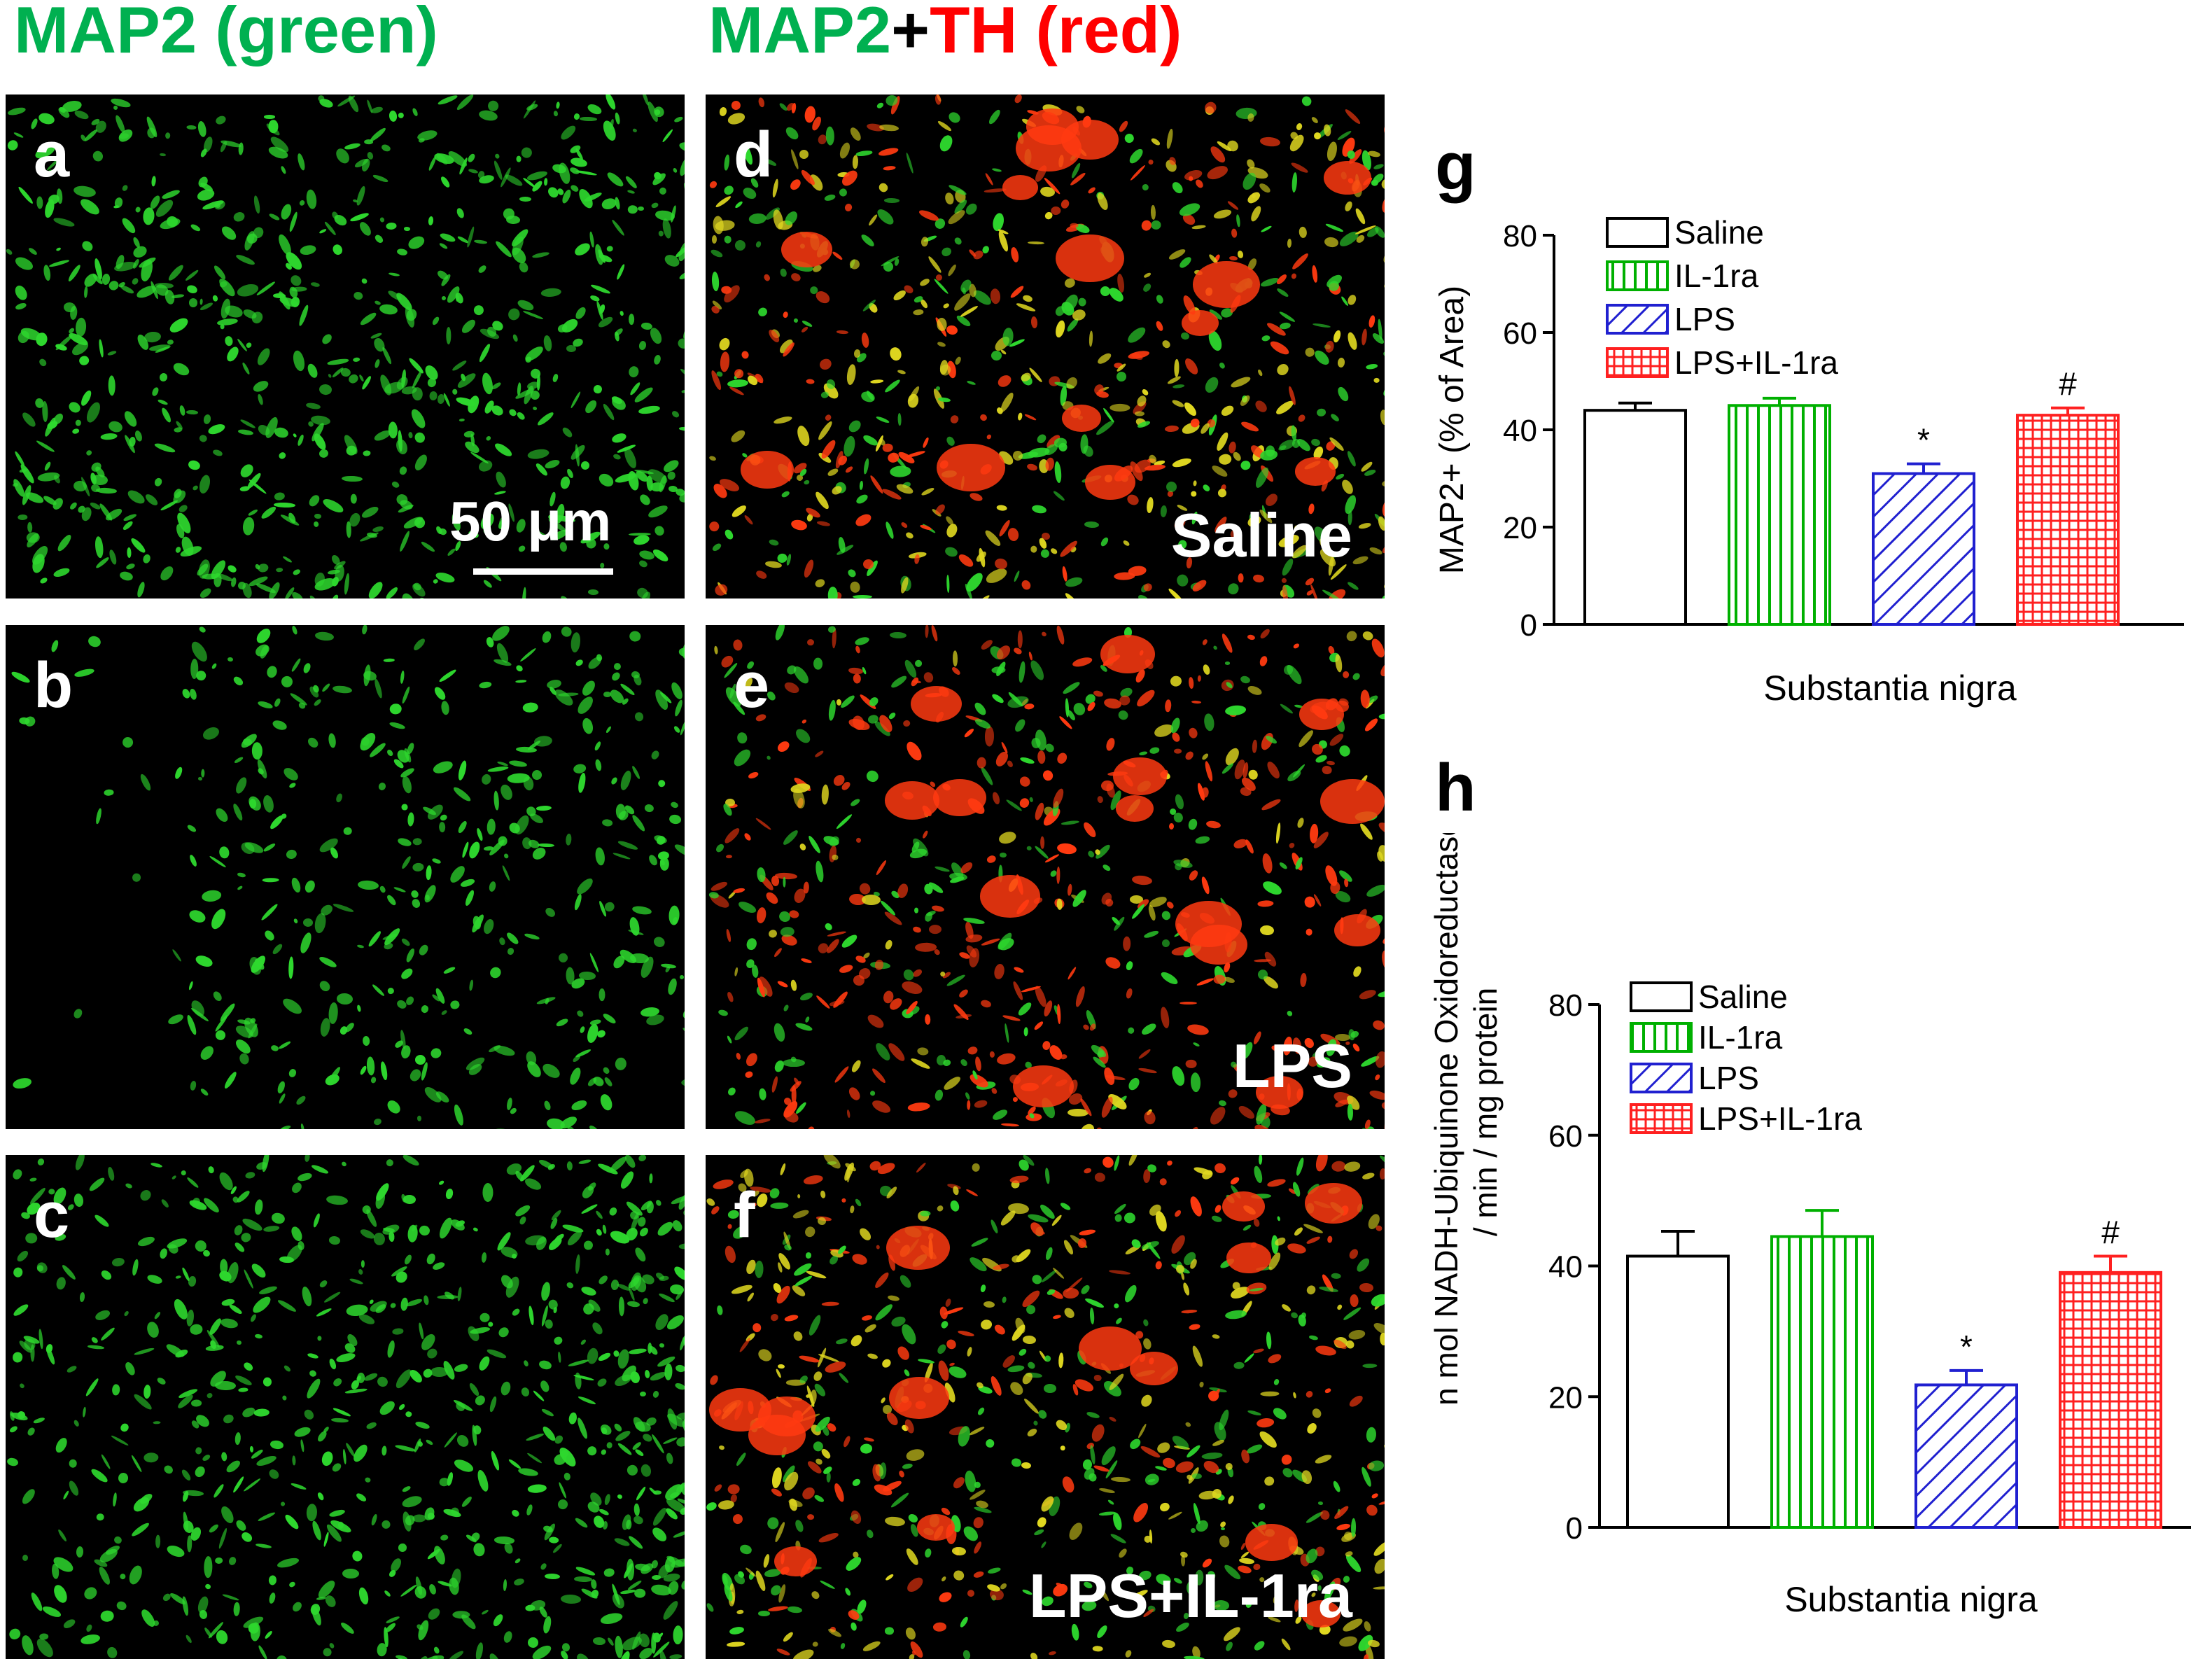 The height and width of the screenshot is (1673, 2212). What do you see at coordinates (1357, 929) in the screenshot?
I see `cell-body` at bounding box center [1357, 929].